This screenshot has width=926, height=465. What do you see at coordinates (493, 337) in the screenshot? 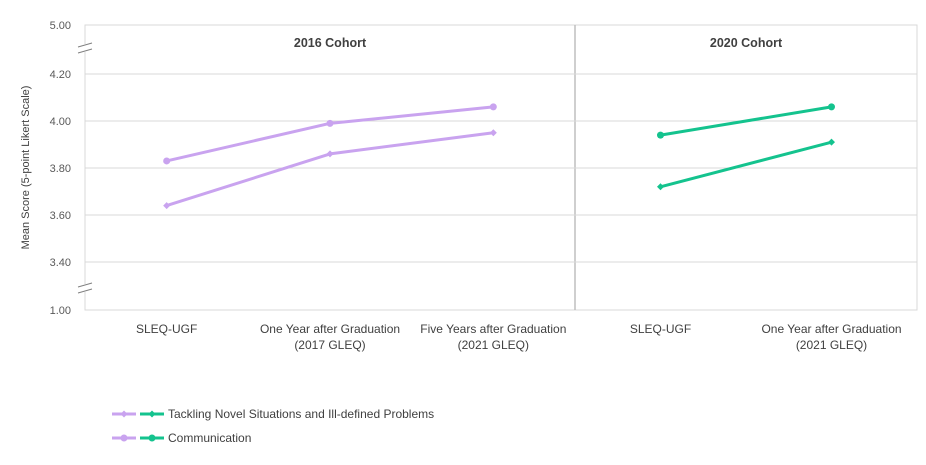
I see `x-category-label: Five Years after Graduation (2021 GLEQ)` at bounding box center [493, 337].